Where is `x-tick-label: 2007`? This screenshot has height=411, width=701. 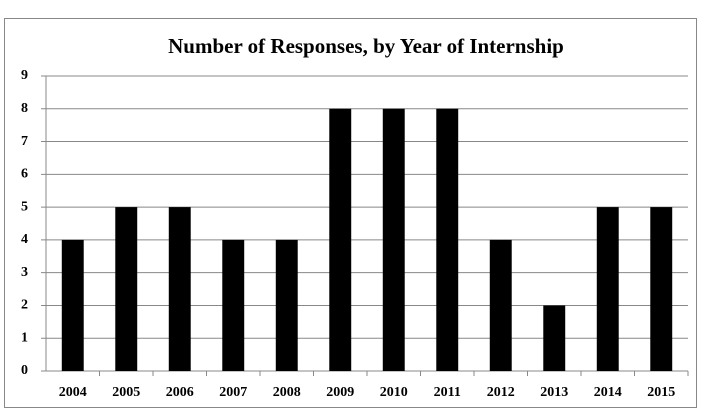
x-tick-label: 2007 is located at coordinates (233, 392).